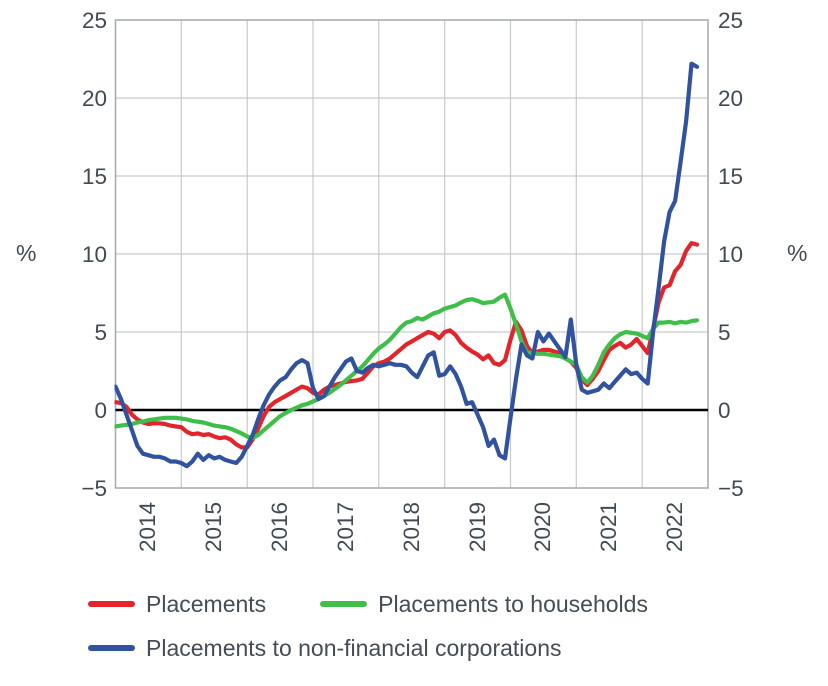 This screenshot has width=828, height=686. What do you see at coordinates (214, 527) in the screenshot?
I see `x-axis-tick-label: 2015` at bounding box center [214, 527].